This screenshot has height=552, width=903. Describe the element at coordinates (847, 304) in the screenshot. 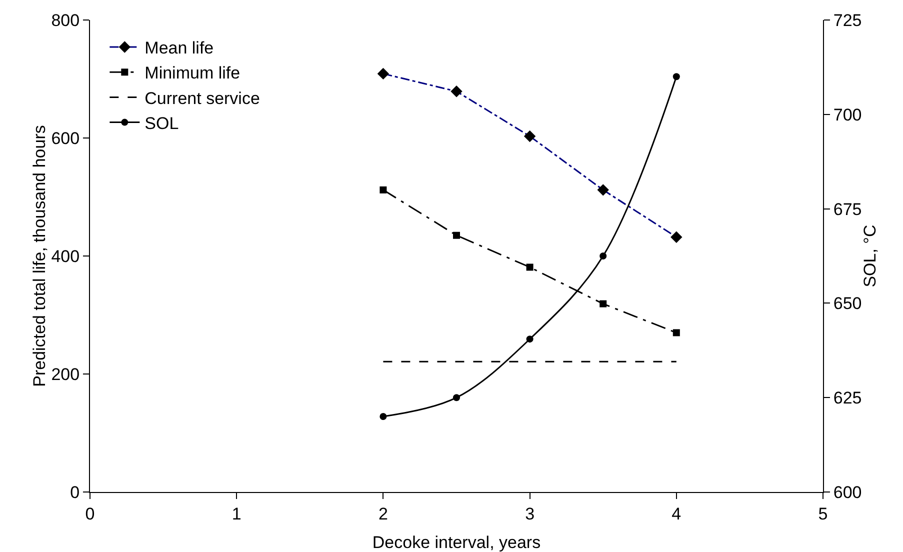

I see `y2-tick-label: 650` at that location.